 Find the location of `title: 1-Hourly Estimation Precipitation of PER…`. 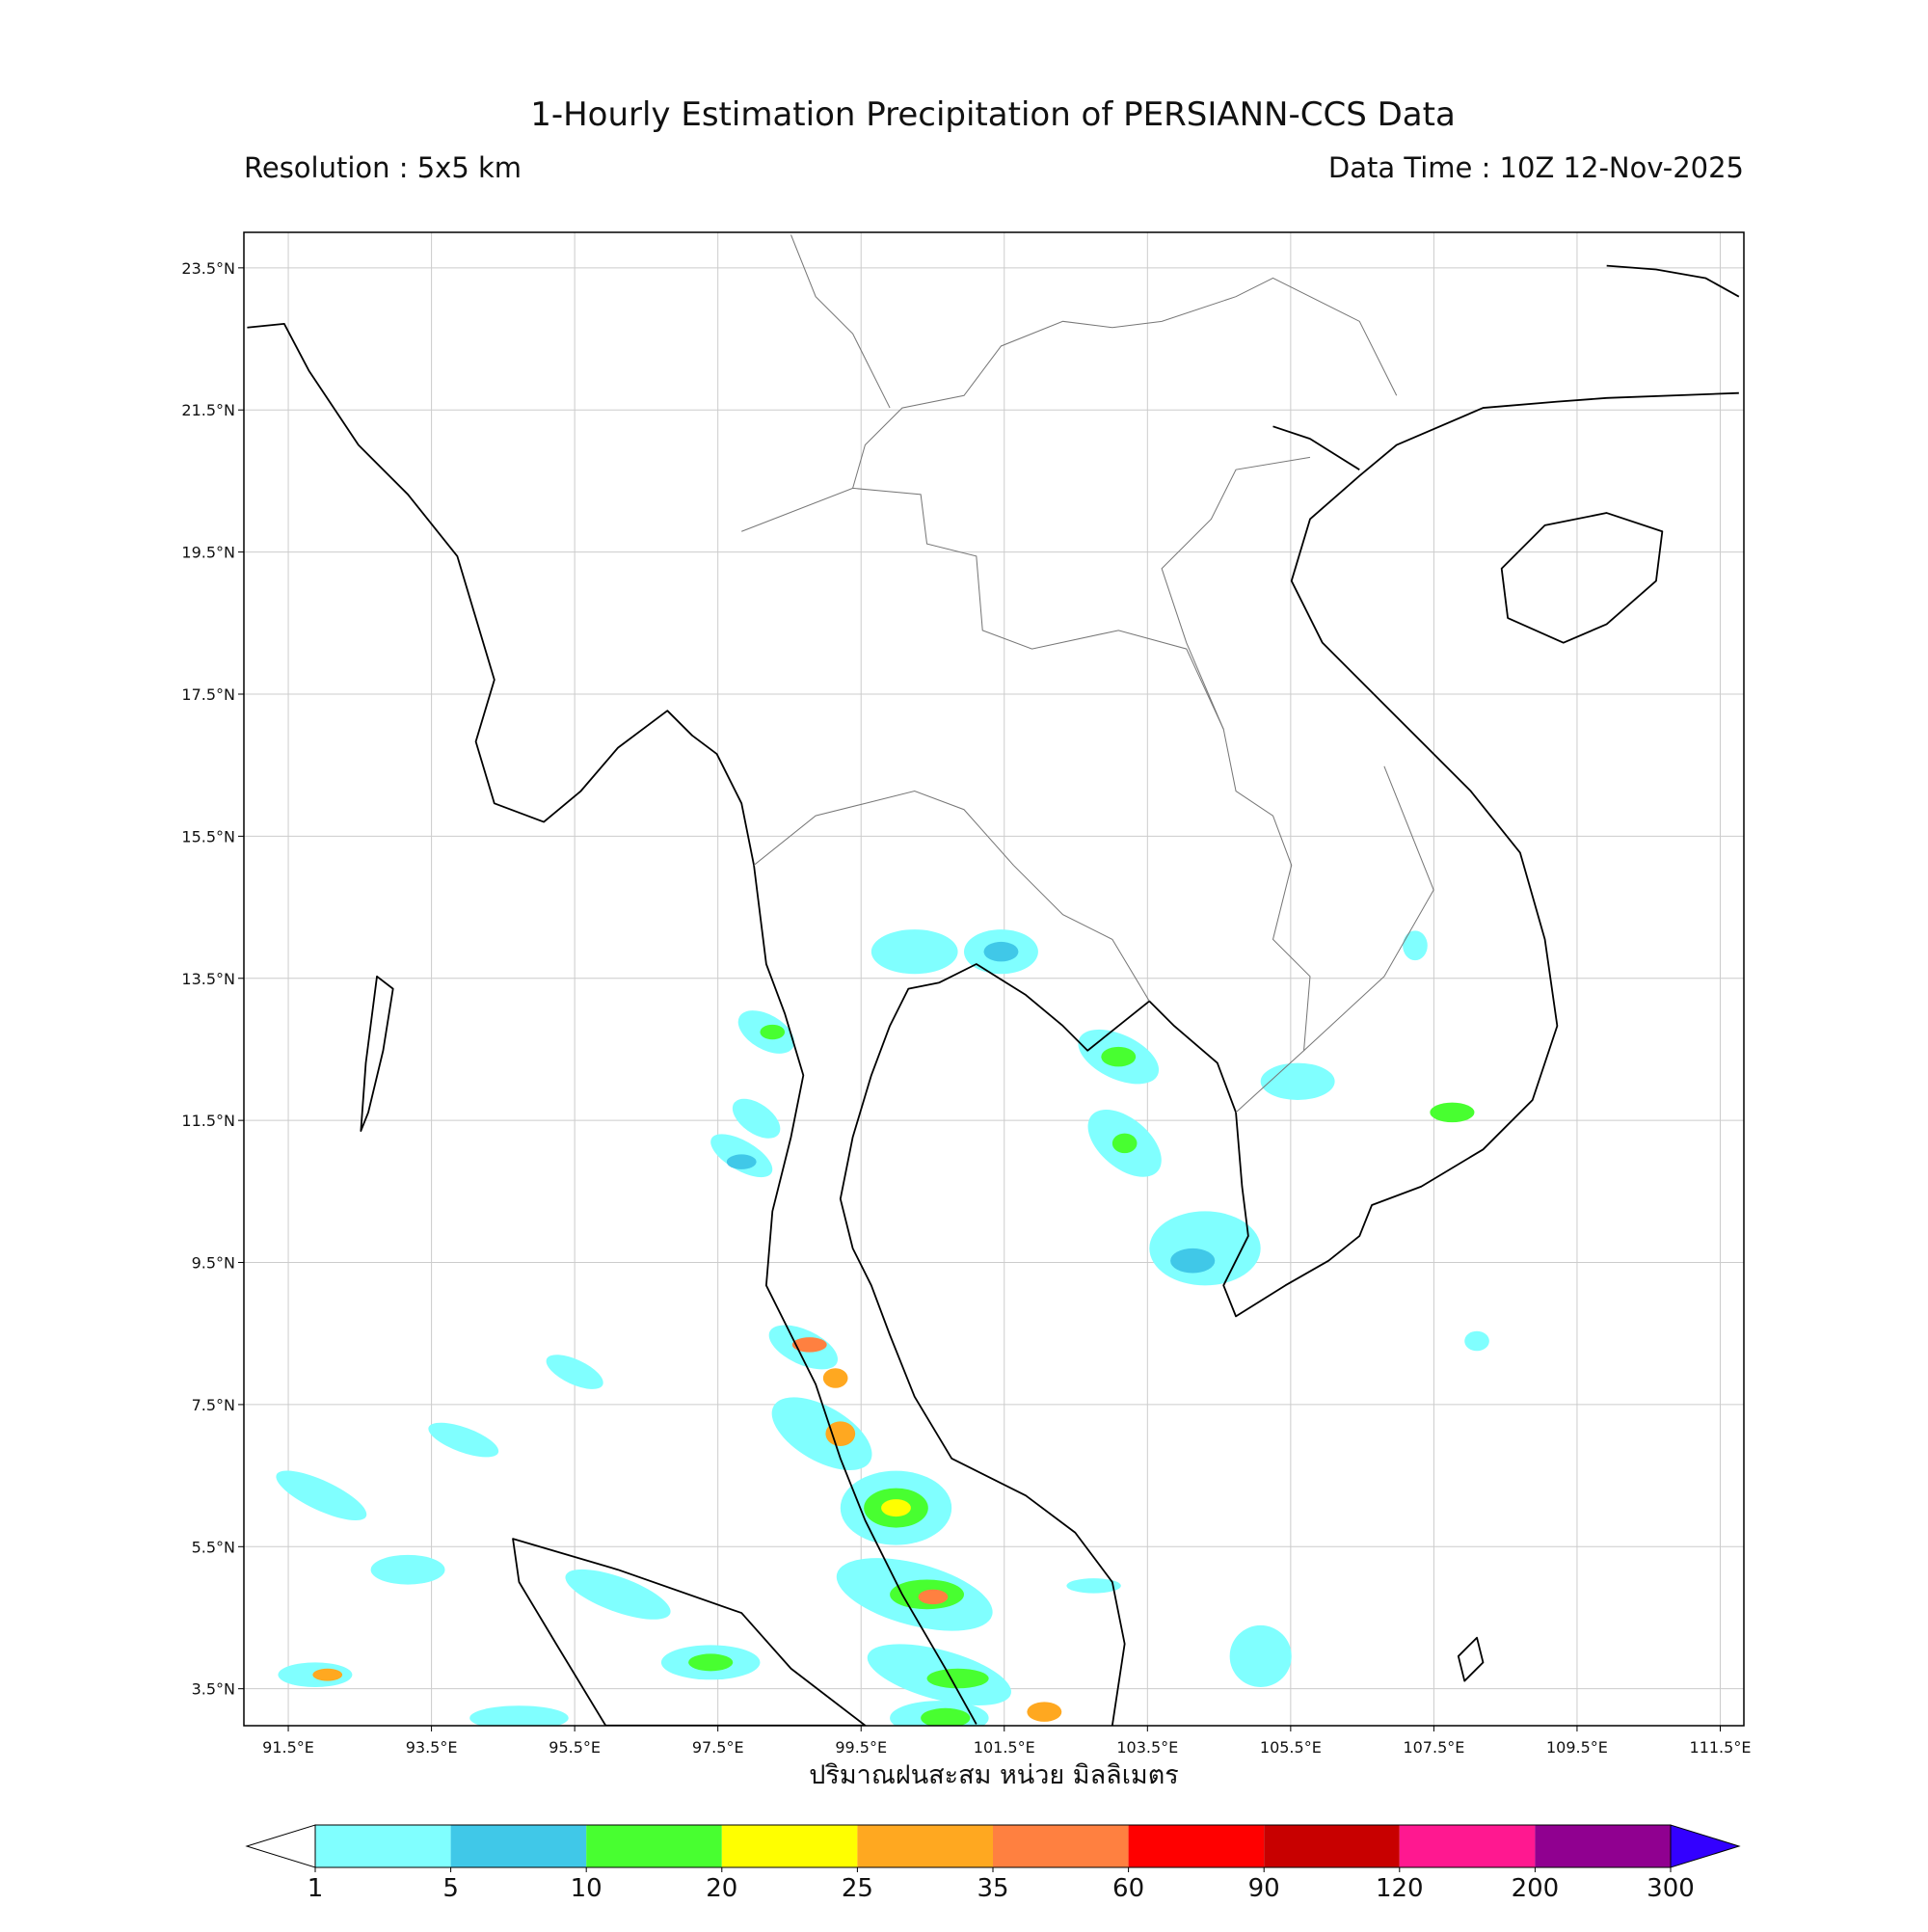

title: 1-Hourly Estimation Precipitation of PER… is located at coordinates (993, 114).